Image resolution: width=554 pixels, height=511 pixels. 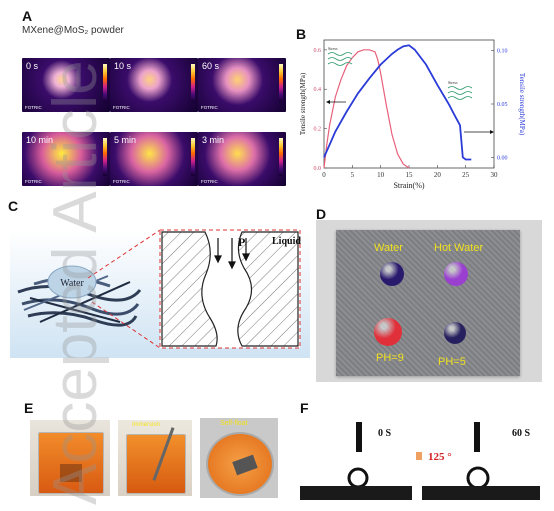 What do you see at coordinates (125, 140) in the screenshot?
I see `thermal-time-label: 5 min` at bounding box center [125, 140].